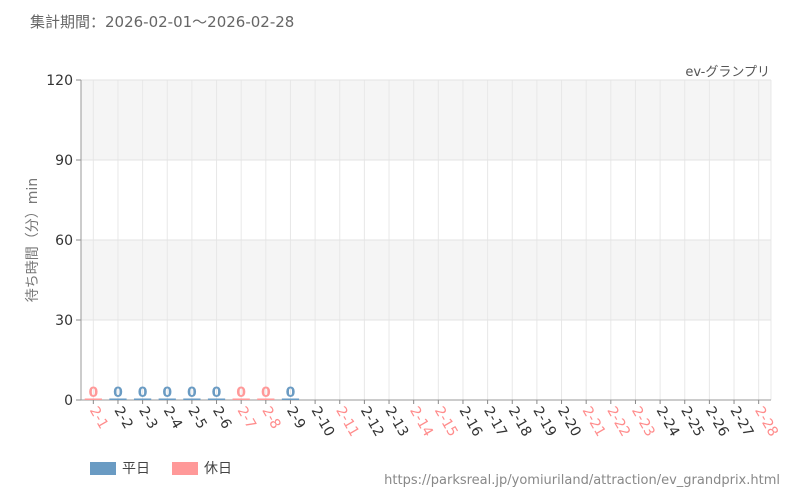 Image resolution: width=800 pixels, height=500 pixels. What do you see at coordinates (136, 469) in the screenshot?
I see `legend-label-weekday: 平日` at bounding box center [136, 469].